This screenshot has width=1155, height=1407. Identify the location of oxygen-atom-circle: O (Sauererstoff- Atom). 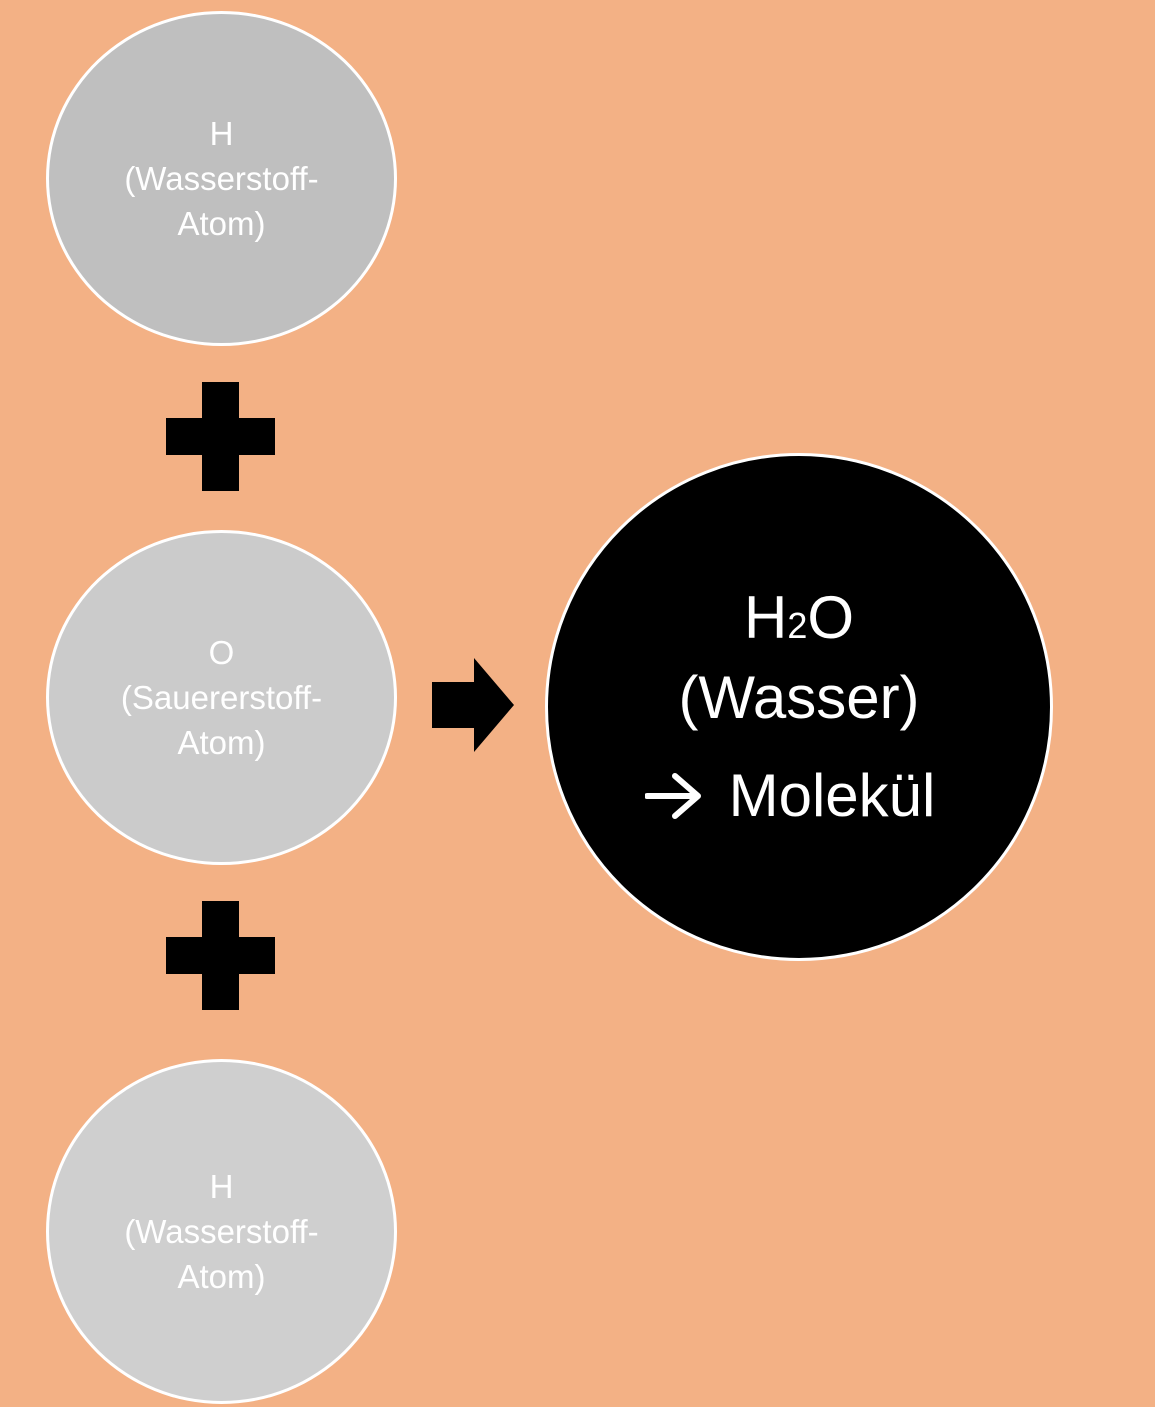
(221, 697).